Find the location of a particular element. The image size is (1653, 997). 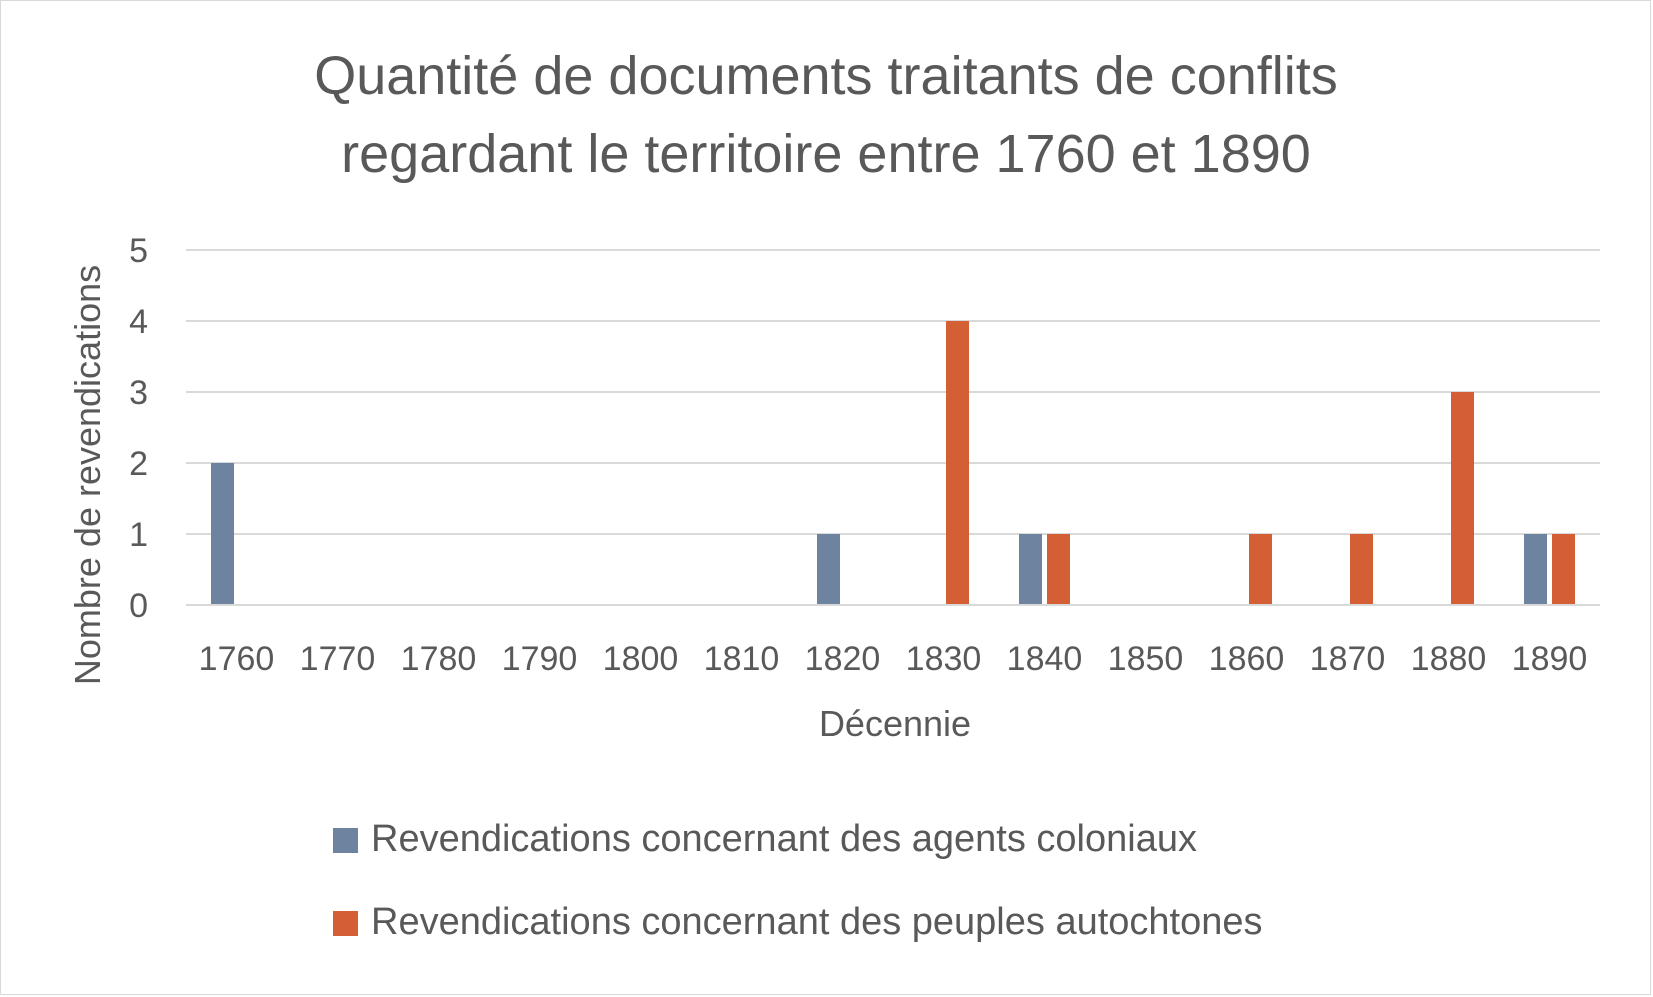

x-tick-label: 1780 is located at coordinates (439, 659).